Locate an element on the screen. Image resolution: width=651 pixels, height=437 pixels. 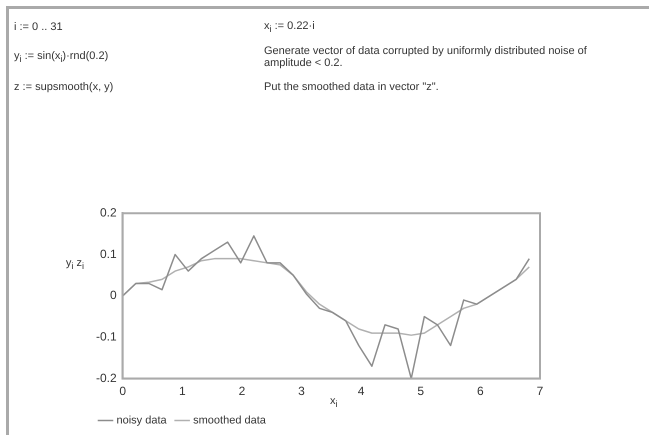
legend-label: smoothed data is located at coordinates (230, 420).